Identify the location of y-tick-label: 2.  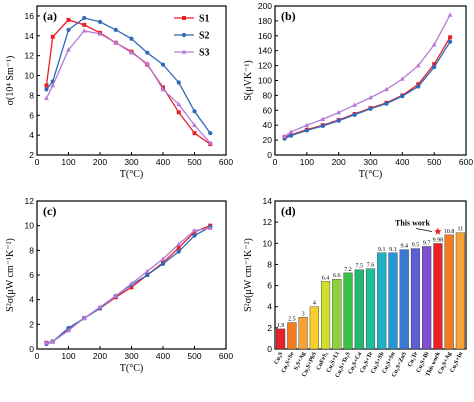
(31, 324).